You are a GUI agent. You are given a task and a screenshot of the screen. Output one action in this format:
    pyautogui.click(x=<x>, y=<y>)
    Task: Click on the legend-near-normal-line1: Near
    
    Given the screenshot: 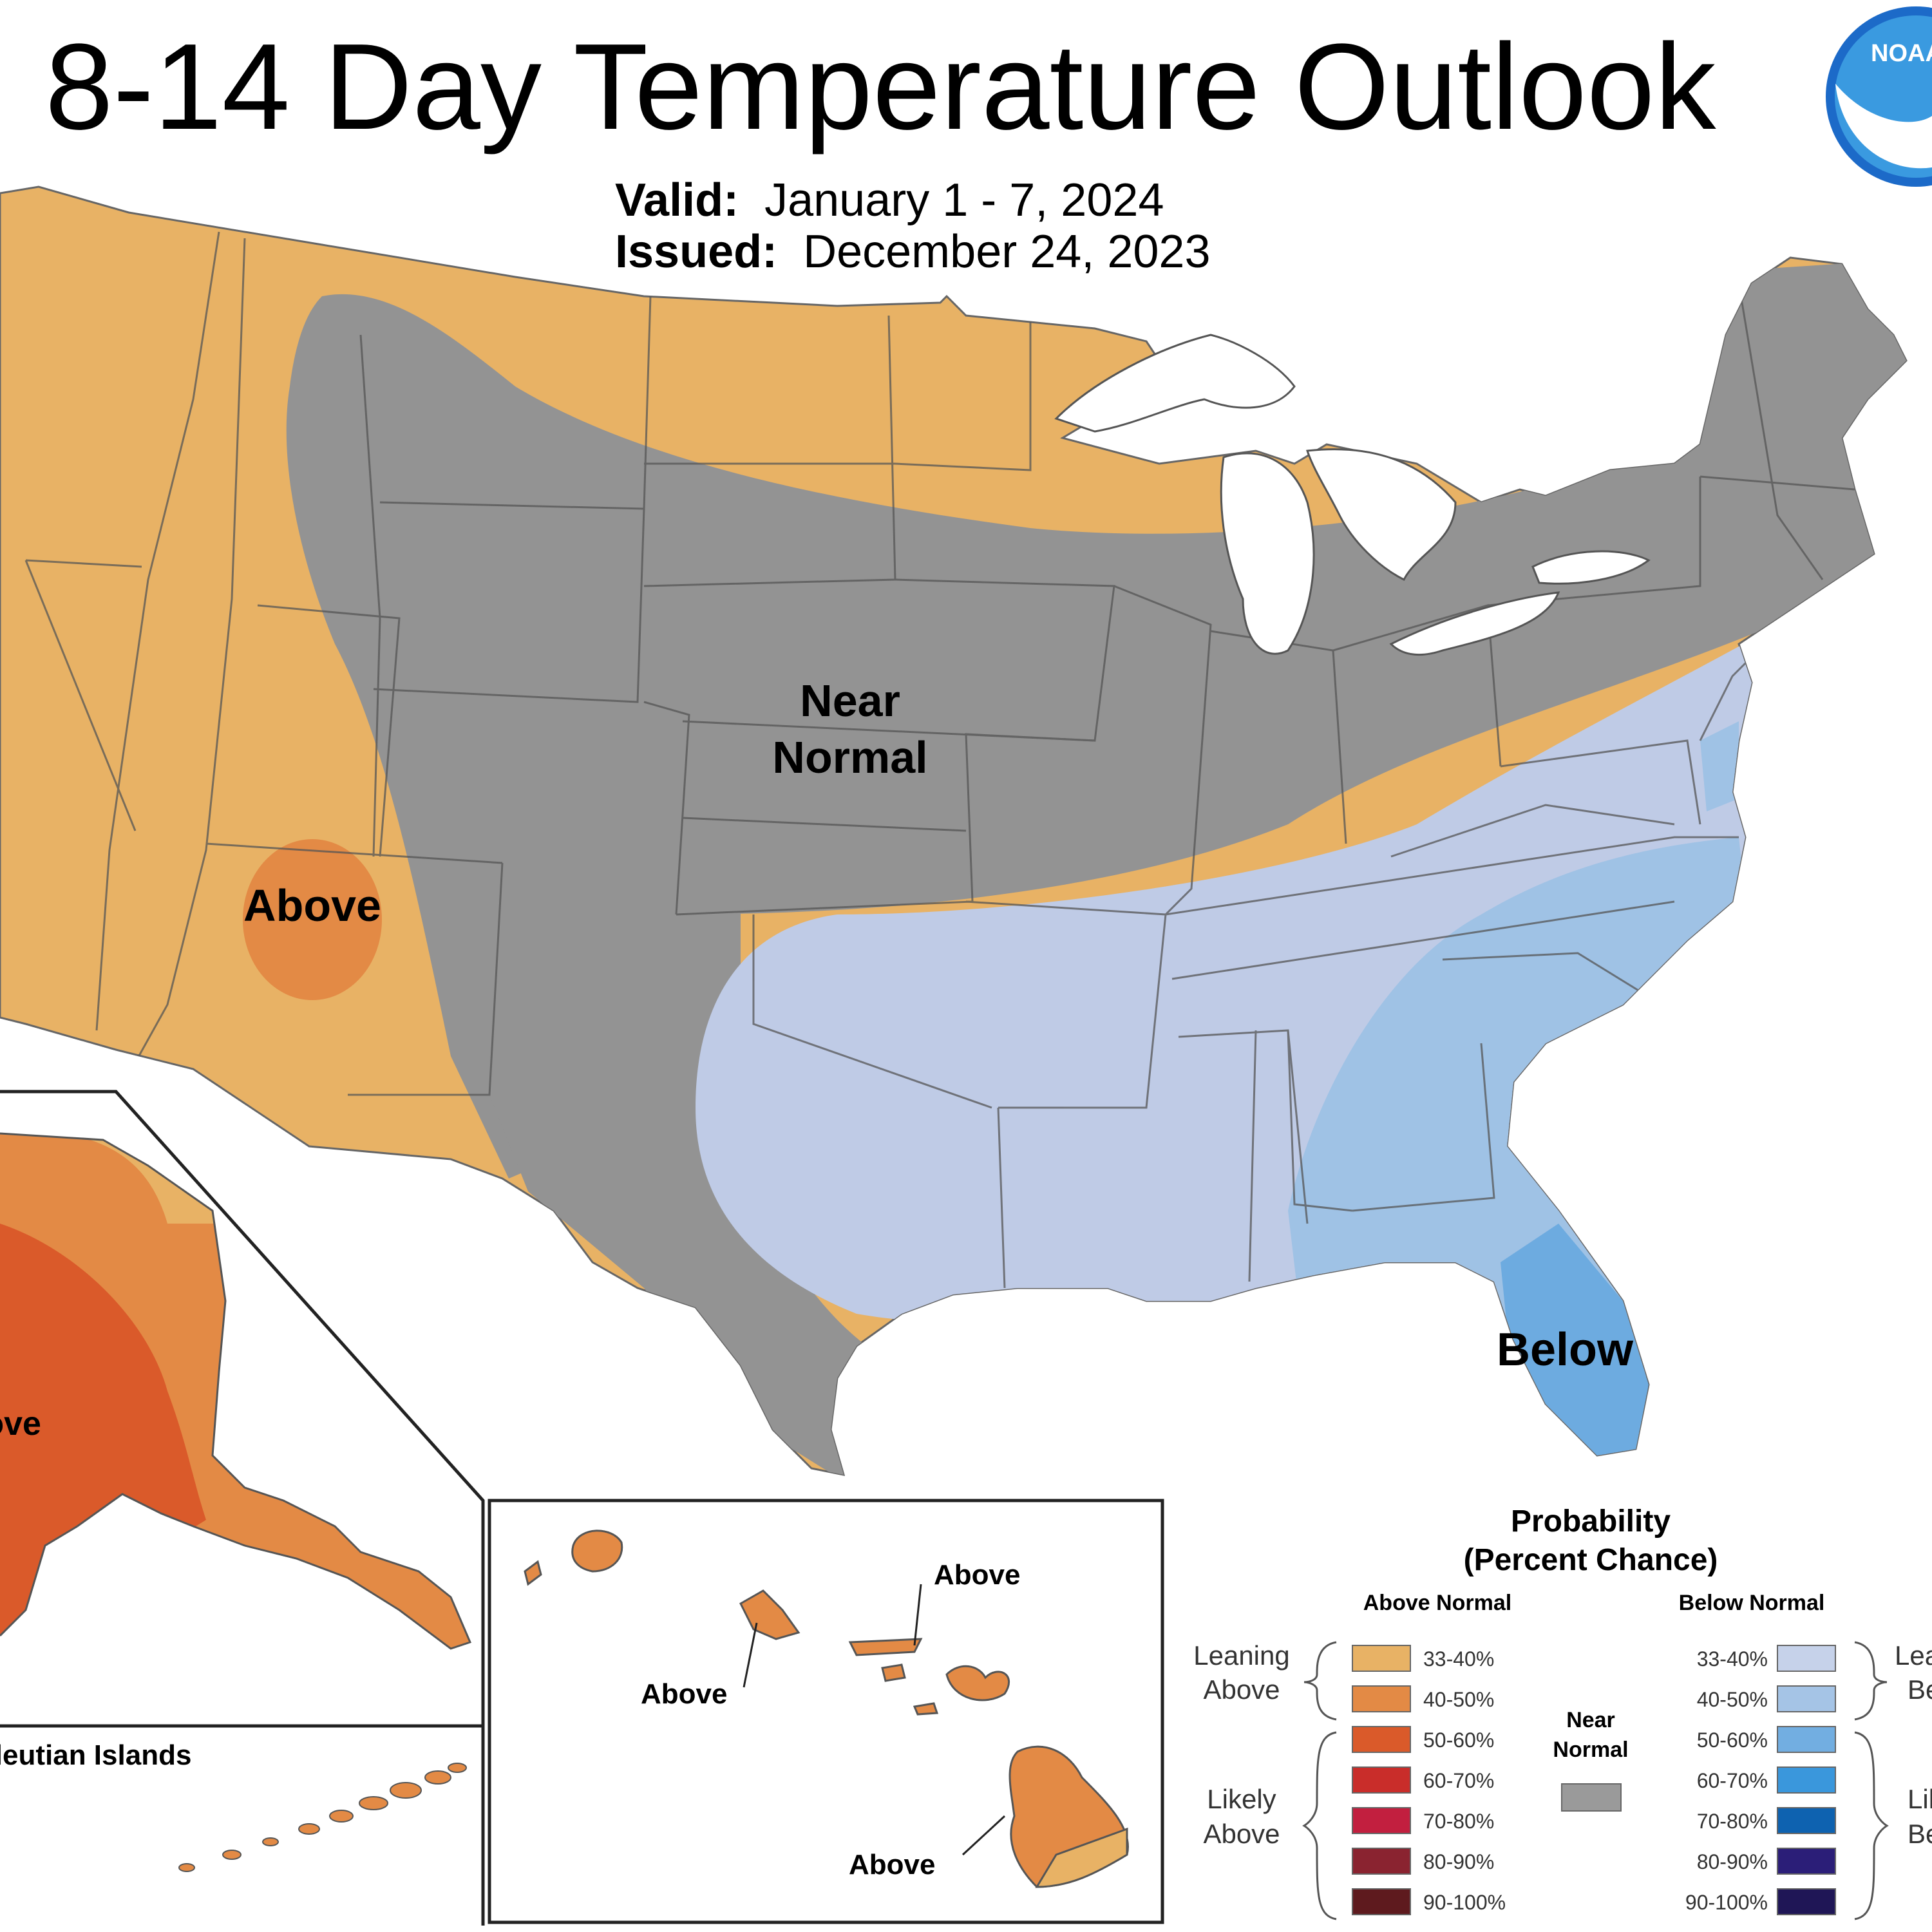 What is the action you would take?
    pyautogui.click(x=1591, y=1720)
    